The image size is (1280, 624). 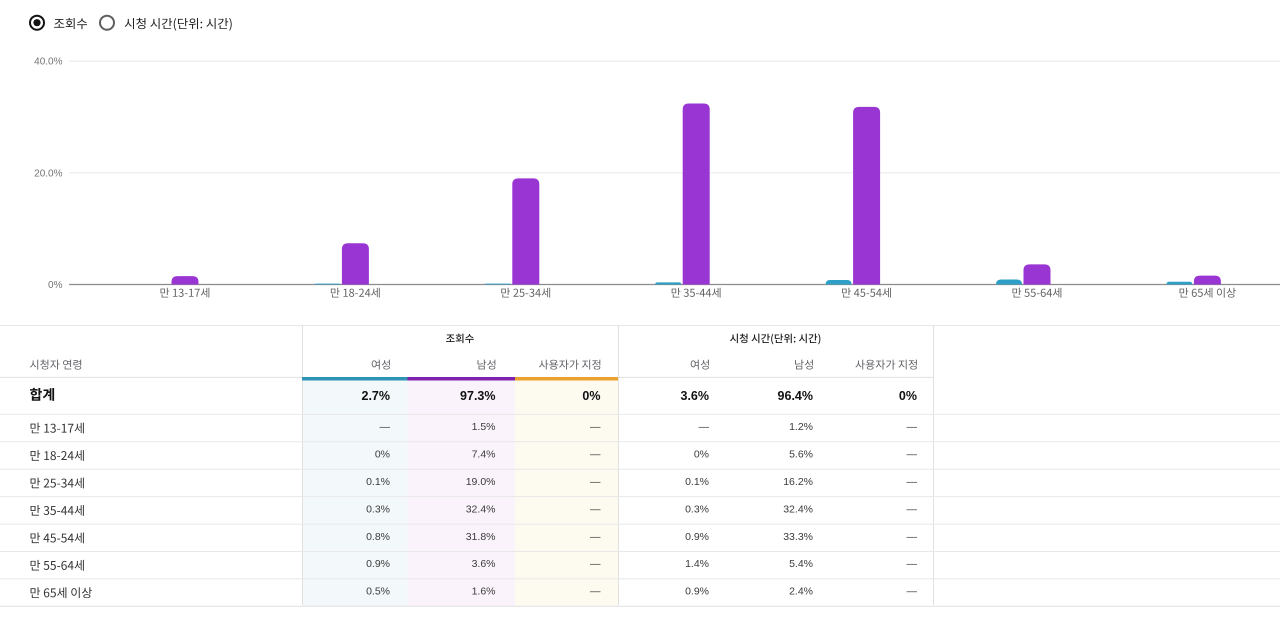 I want to click on svg-text: 5.6%, so click(x=801, y=454).